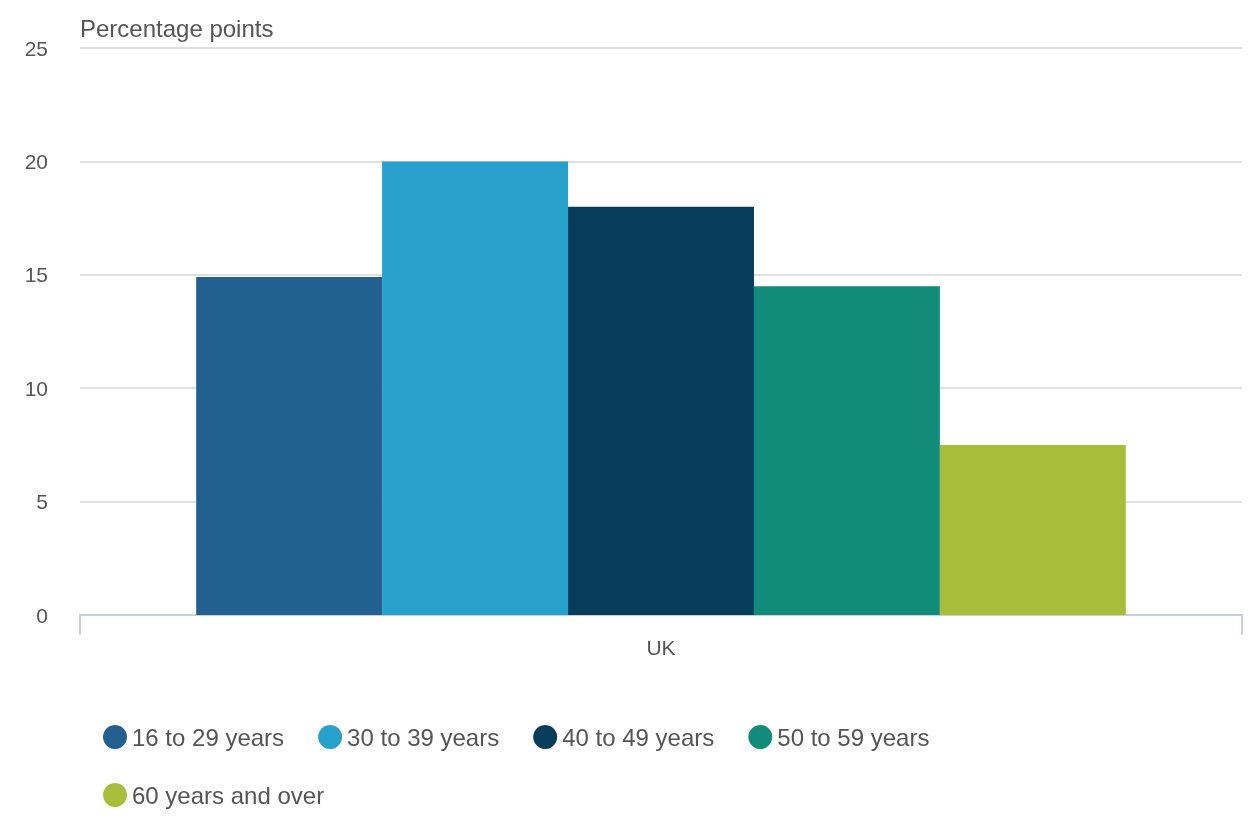 Image resolution: width=1251 pixels, height=837 pixels. Describe the element at coordinates (36, 388) in the screenshot. I see `y-tick-label: 10` at that location.